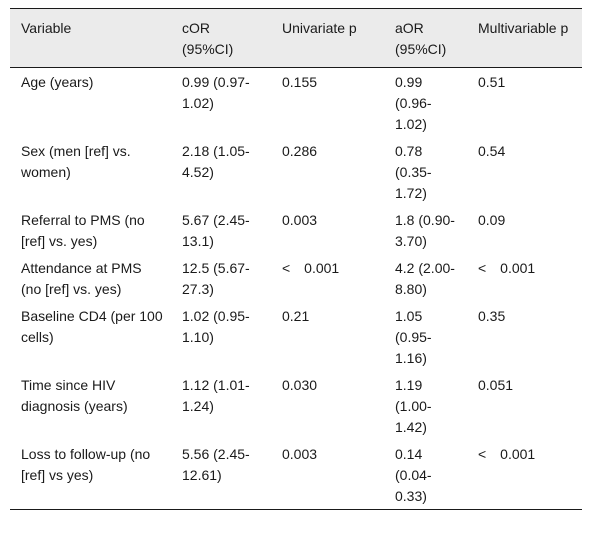 This screenshot has height=538, width=592. I want to click on cell-univariate-p: < 0.001, so click(311, 268).